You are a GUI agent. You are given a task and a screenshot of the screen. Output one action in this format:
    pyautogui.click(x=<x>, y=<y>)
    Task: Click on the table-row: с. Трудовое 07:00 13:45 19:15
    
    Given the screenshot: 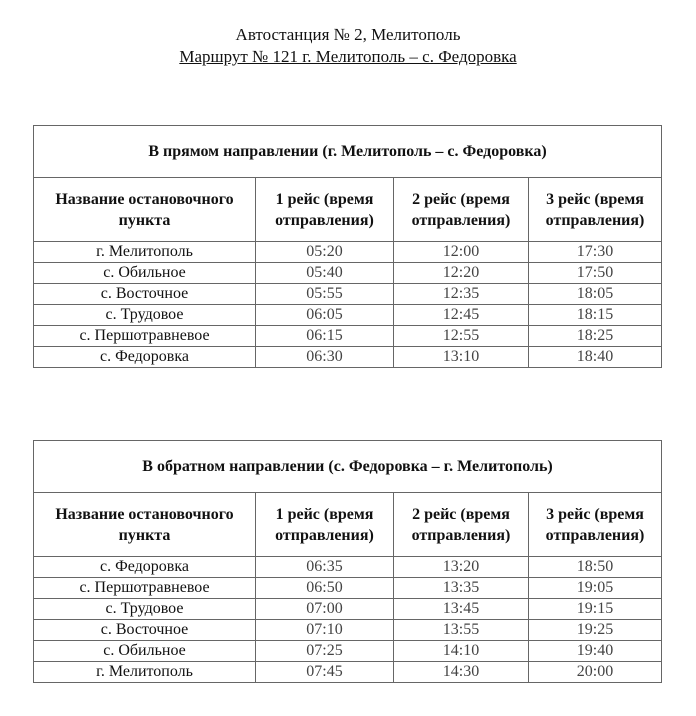 What is the action you would take?
    pyautogui.click(x=348, y=609)
    